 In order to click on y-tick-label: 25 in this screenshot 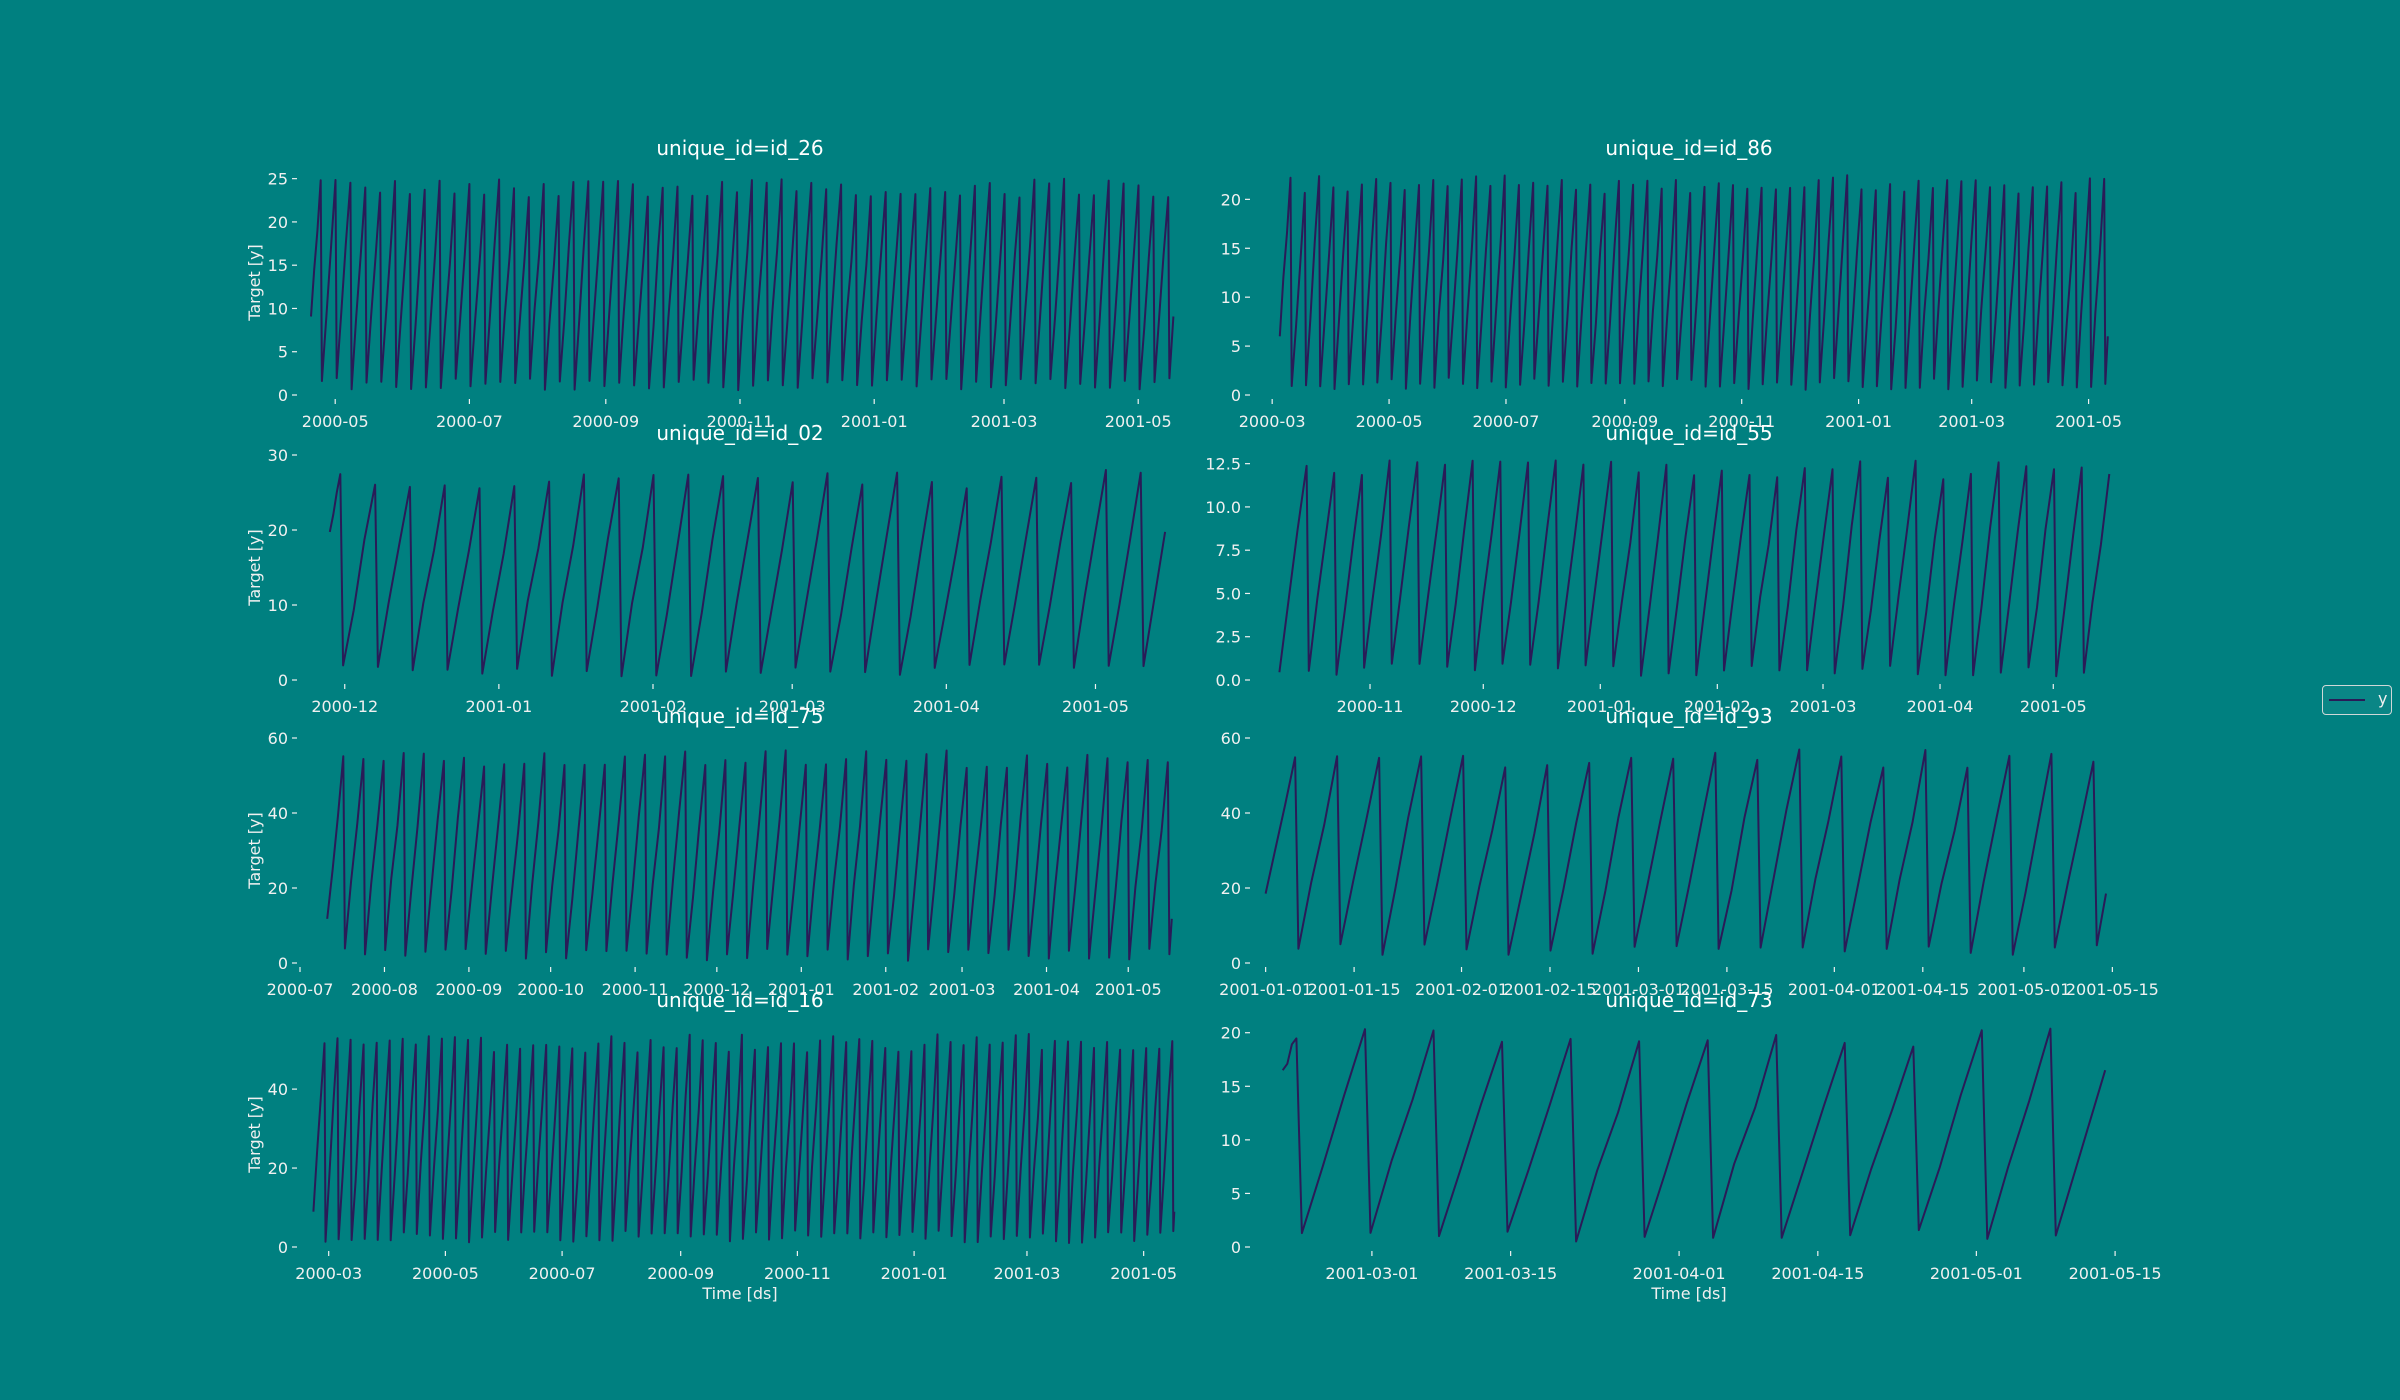, I will do `click(278, 179)`.